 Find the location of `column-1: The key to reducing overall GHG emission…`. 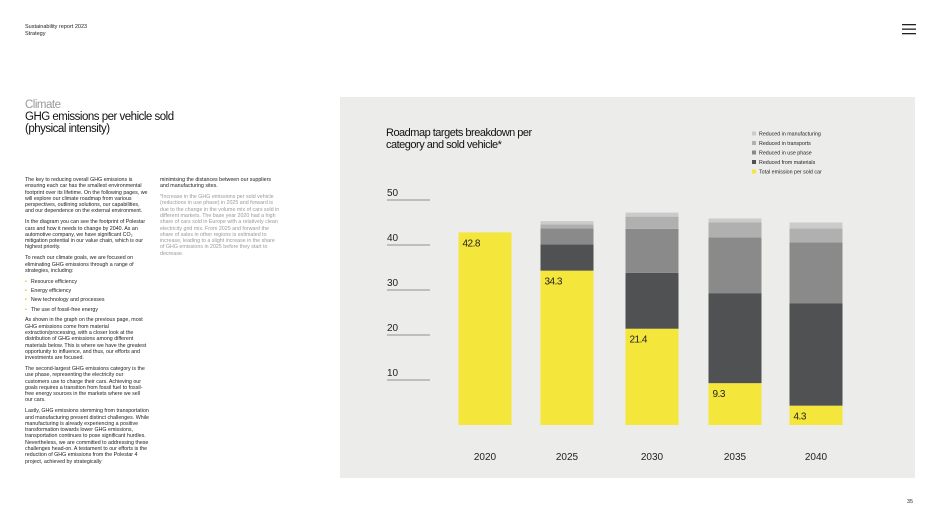

column-1: The key to reducing overall GHG emission… is located at coordinates (87, 323).